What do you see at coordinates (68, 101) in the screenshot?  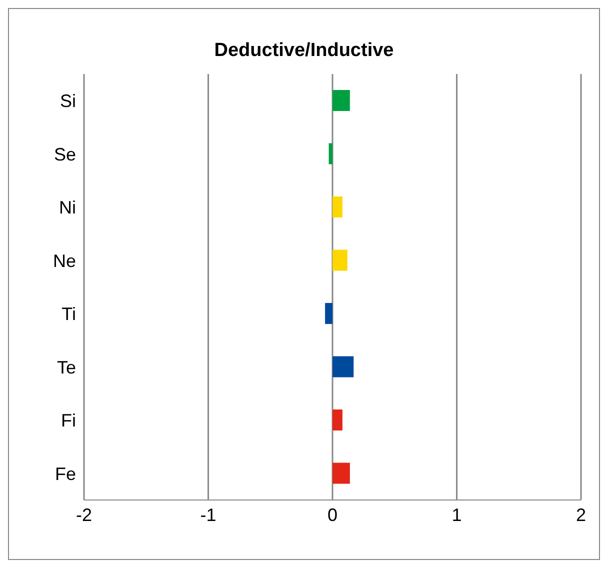 I see `y-tick-label: Si` at bounding box center [68, 101].